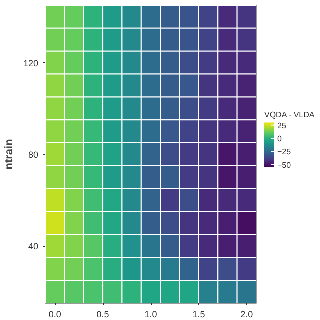  Describe the element at coordinates (103, 315) in the screenshot. I see `x-tick-label: 0.5` at that location.